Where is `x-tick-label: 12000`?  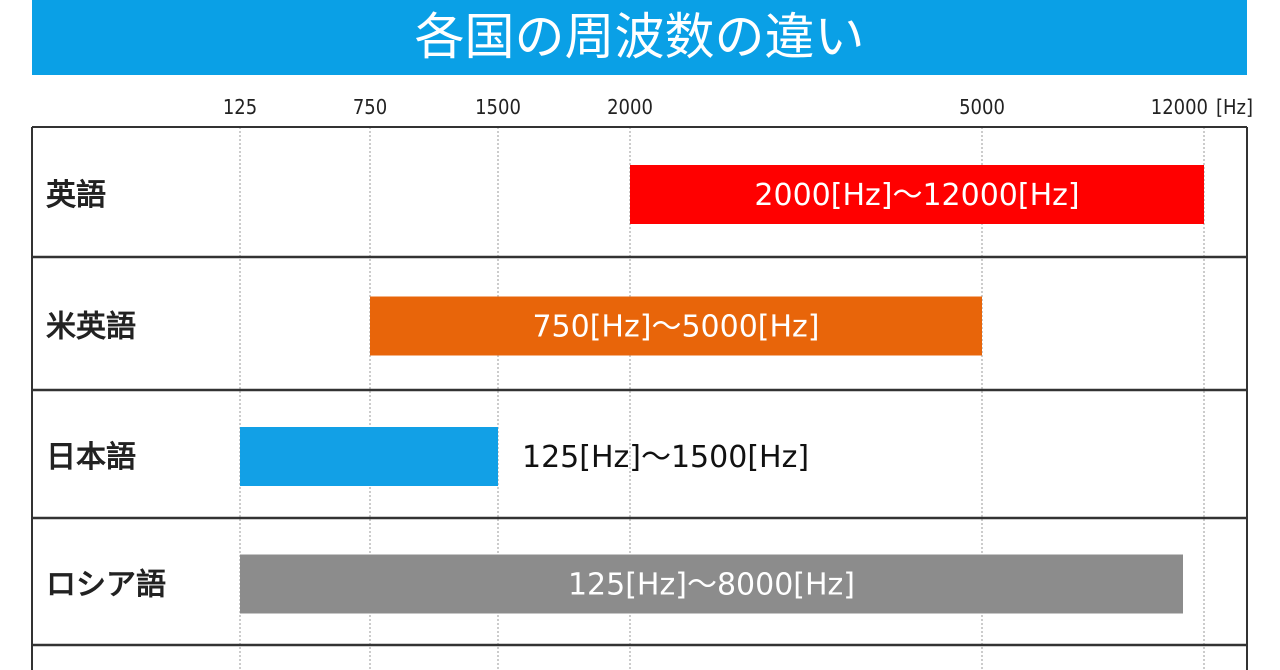 x-tick-label: 12000 is located at coordinates (1179, 107).